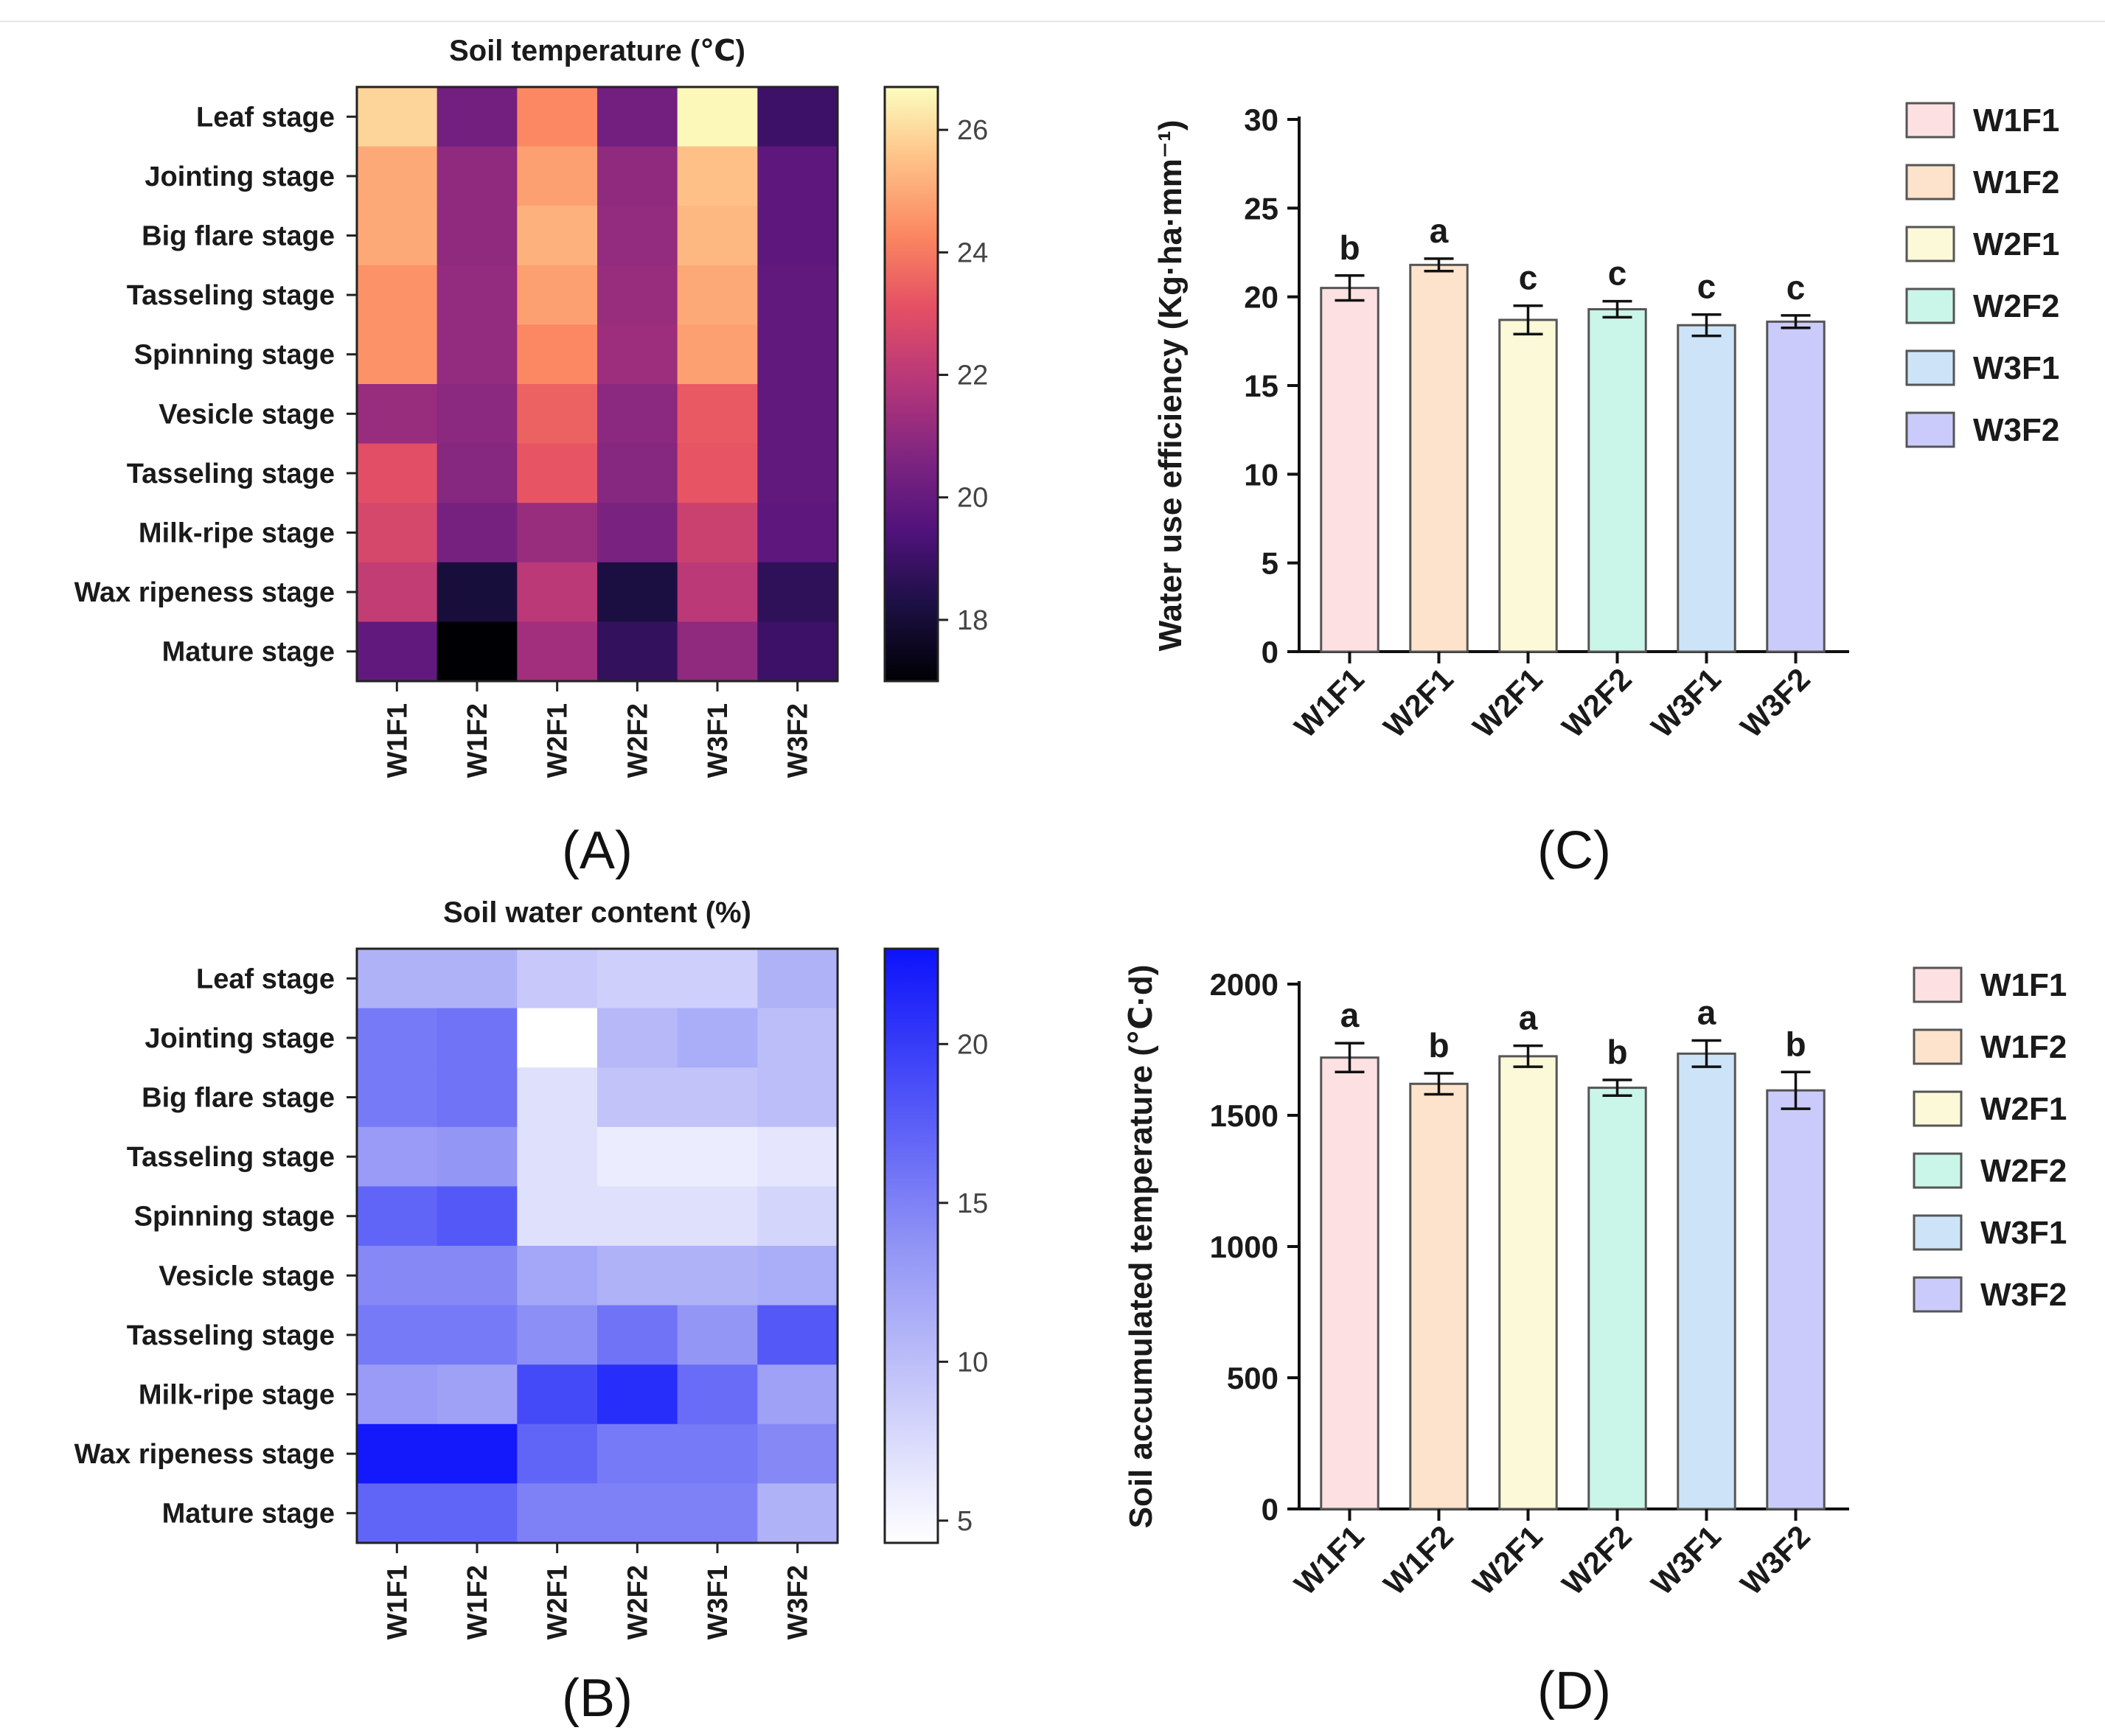 This screenshot has width=2105, height=1736. What do you see at coordinates (973, 252) in the screenshot?
I see `colorbar-tick-label-a: 24` at bounding box center [973, 252].